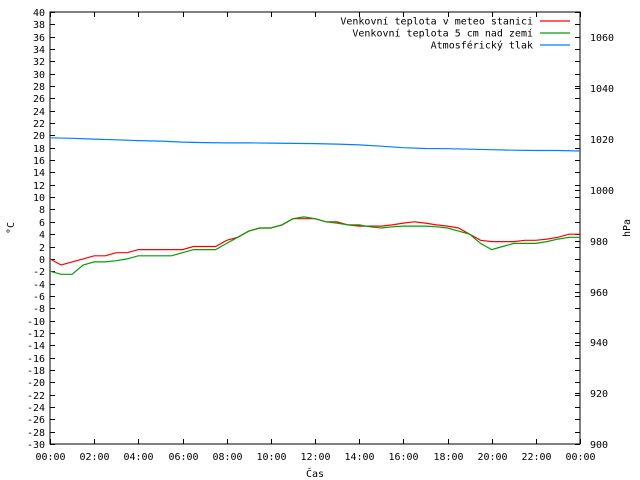 Image resolution: width=640 pixels, height=480 pixels. Describe the element at coordinates (39, 99) in the screenshot. I see `y-tick-label: 26` at that location.